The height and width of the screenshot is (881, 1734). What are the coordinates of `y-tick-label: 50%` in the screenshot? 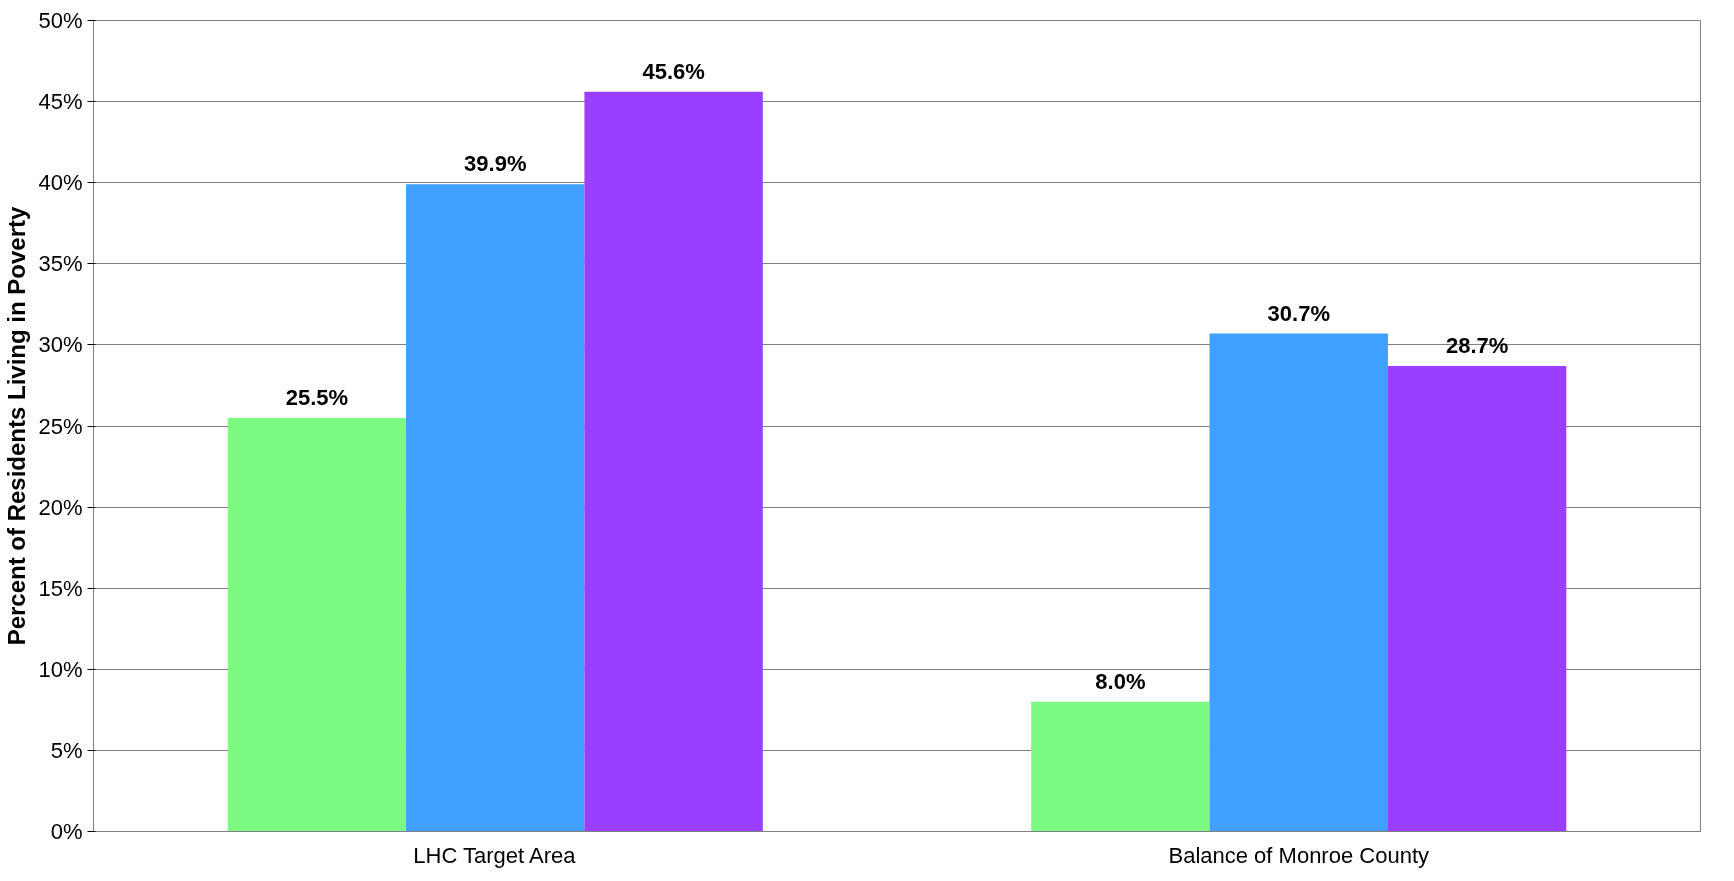 It's located at (60, 20).